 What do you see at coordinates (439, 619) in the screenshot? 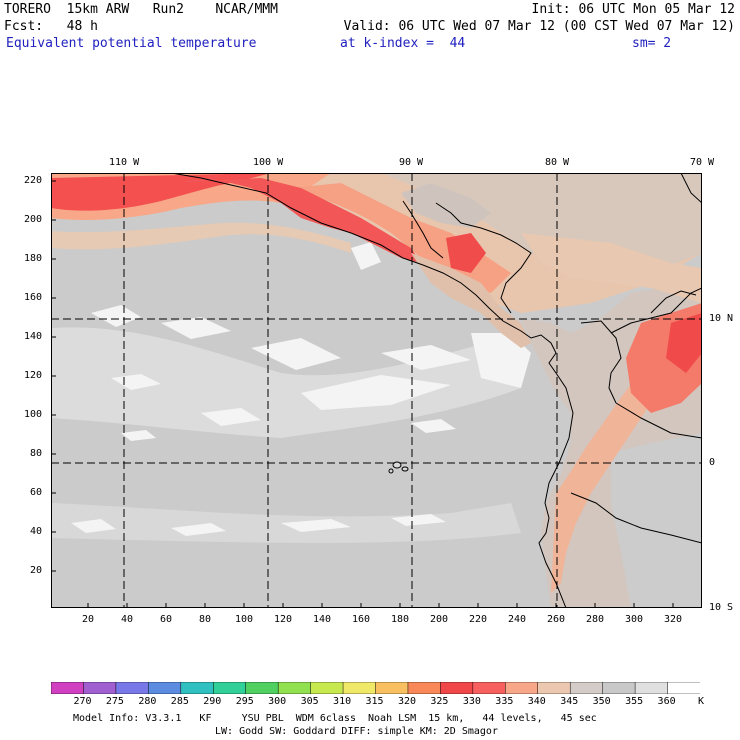
I see `grid-x-200: 200` at bounding box center [439, 619].